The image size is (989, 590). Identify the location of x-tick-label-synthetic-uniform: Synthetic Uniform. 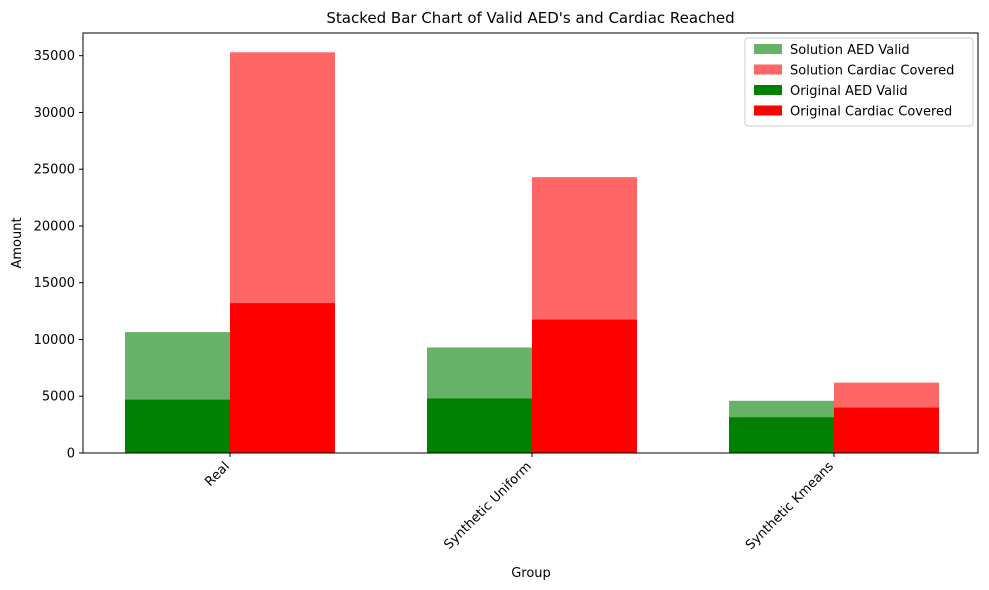
(487, 505).